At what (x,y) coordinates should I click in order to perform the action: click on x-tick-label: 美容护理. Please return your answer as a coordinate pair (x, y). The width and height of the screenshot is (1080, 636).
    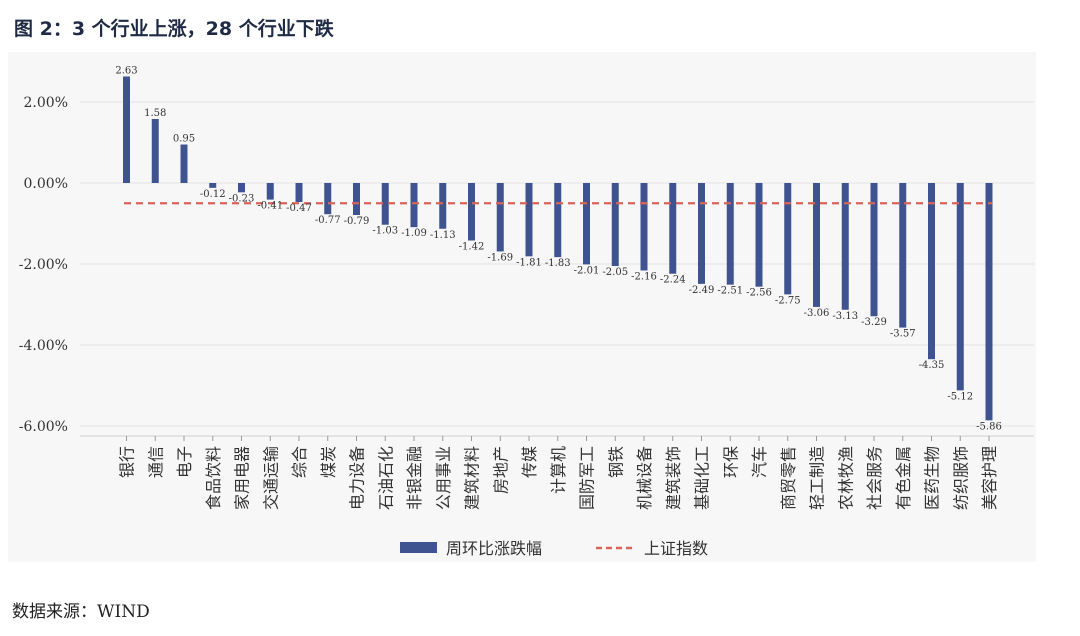
    Looking at the image, I should click on (989, 478).